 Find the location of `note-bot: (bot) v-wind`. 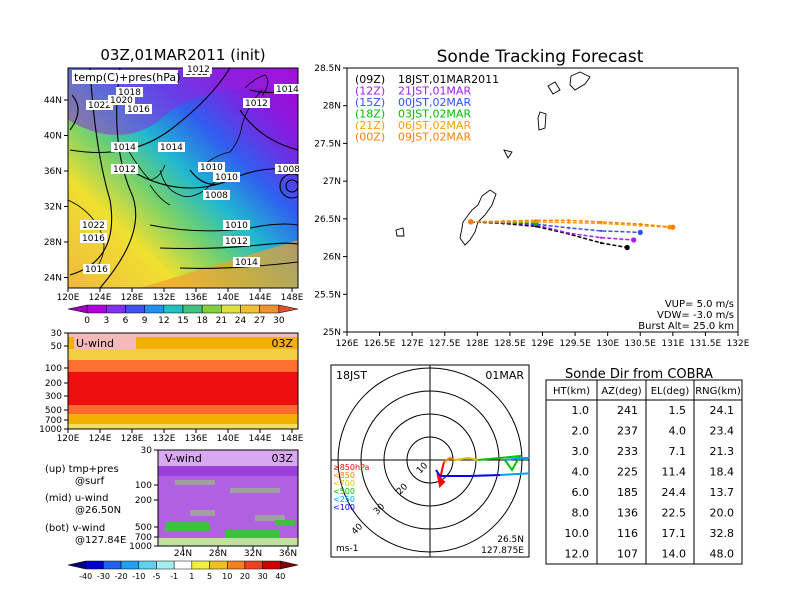

note-bot: (bot) v-wind is located at coordinates (75, 528).